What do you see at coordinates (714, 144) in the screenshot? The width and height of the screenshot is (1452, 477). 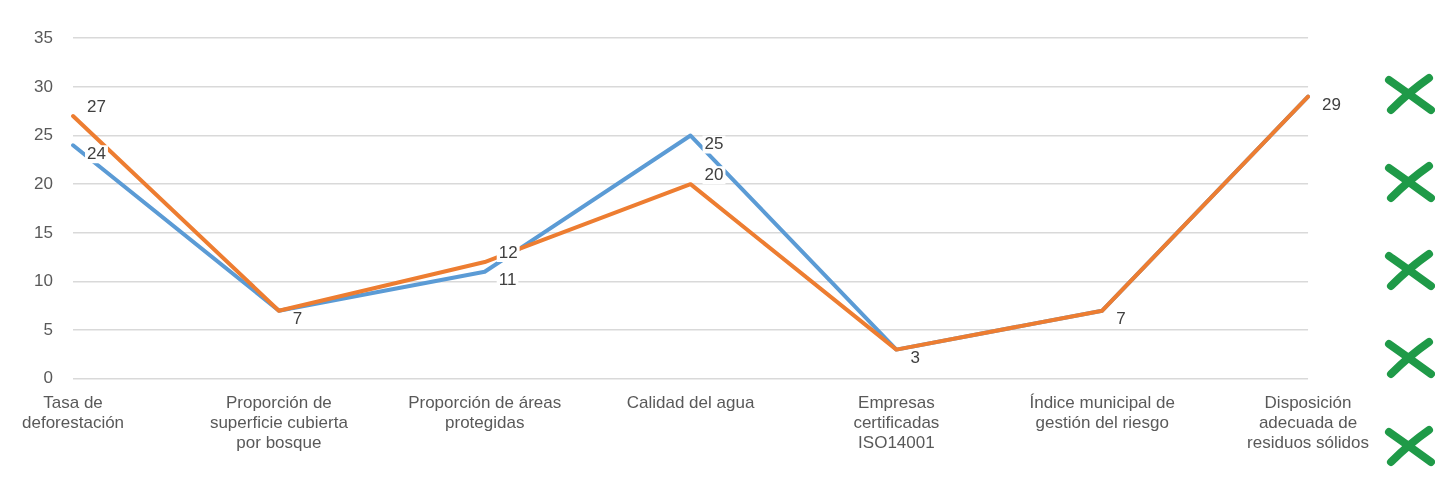 I see `data-label: 25` at bounding box center [714, 144].